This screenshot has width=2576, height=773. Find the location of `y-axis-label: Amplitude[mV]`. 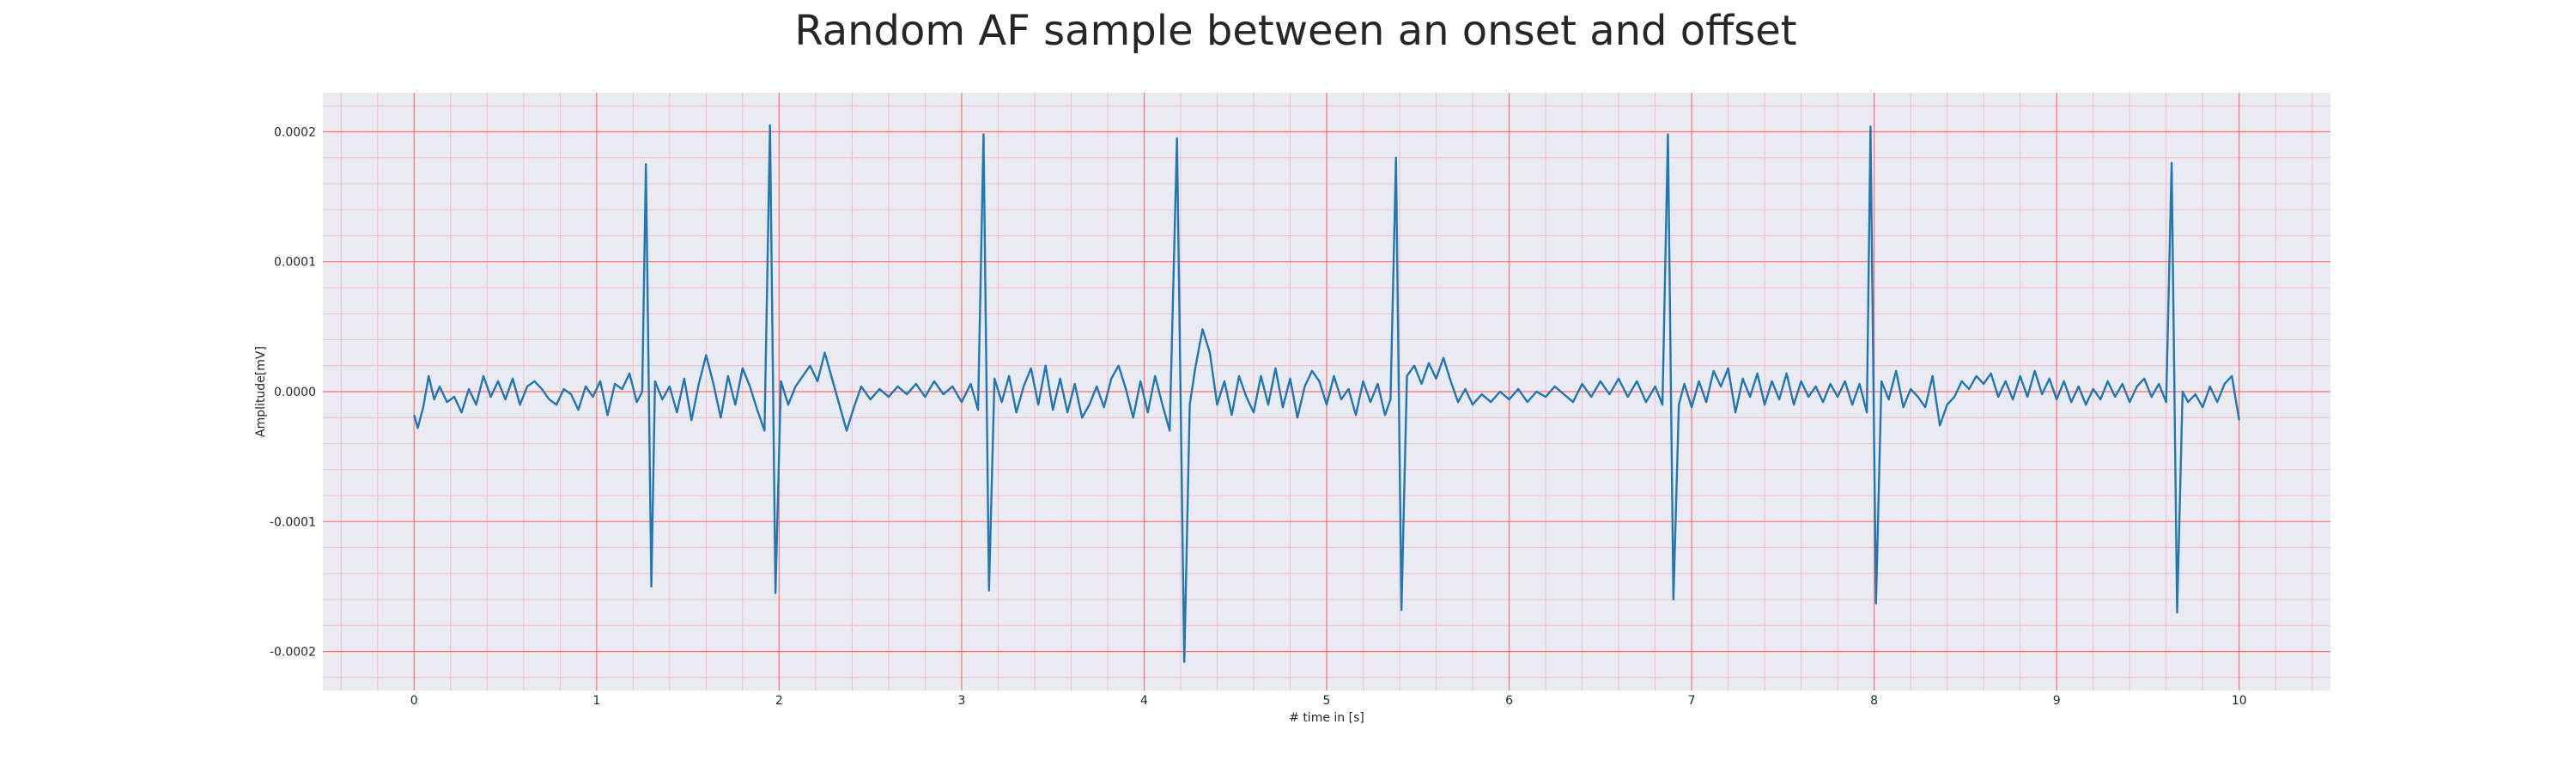

y-axis-label: Amplitude[mV] is located at coordinates (261, 391).